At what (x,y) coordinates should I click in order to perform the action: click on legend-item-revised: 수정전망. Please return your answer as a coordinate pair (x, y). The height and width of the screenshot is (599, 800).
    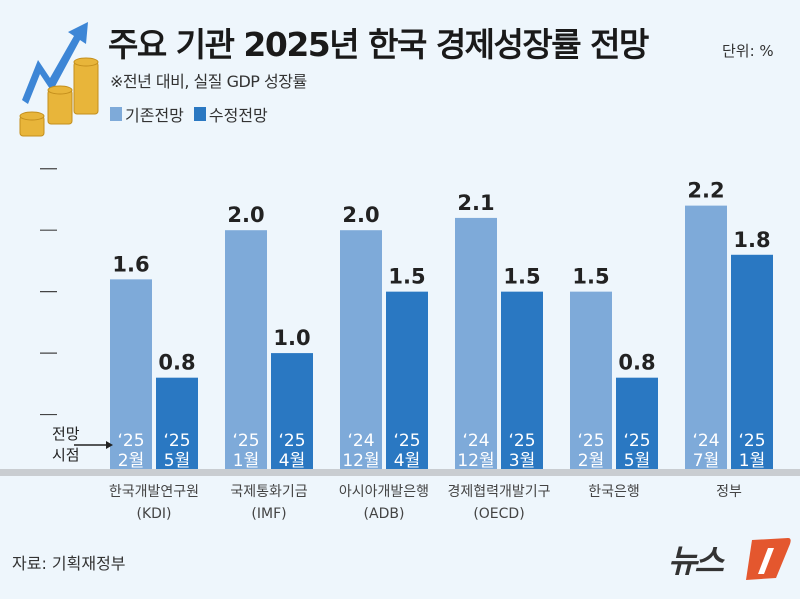
    Looking at the image, I should click on (230, 114).